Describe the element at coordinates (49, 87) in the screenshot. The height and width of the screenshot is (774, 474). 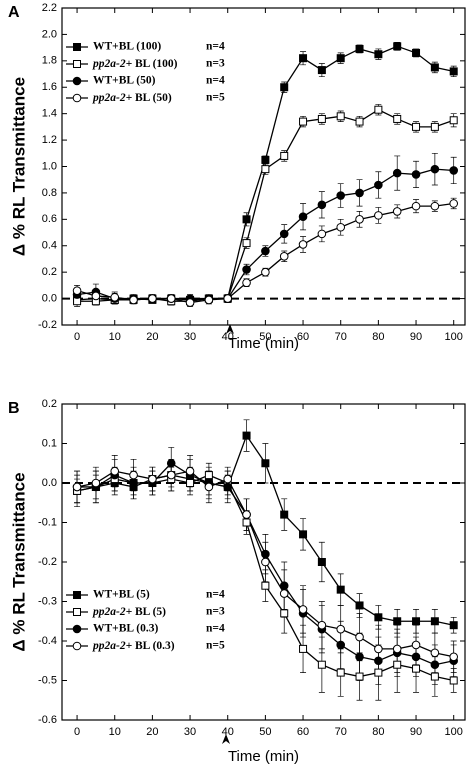
I see `y-tick-label: 1.6` at that location.